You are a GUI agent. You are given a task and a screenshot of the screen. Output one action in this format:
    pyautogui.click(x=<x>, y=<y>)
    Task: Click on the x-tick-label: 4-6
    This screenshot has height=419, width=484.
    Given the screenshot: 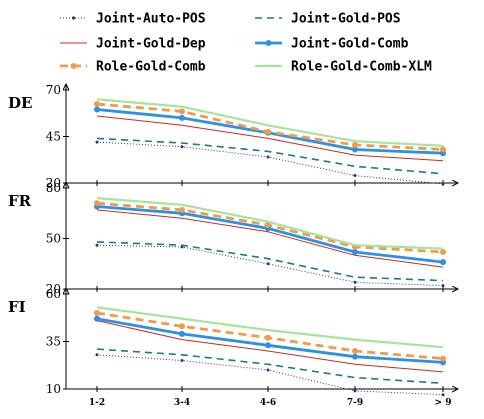 What is the action you would take?
    pyautogui.click(x=268, y=403)
    